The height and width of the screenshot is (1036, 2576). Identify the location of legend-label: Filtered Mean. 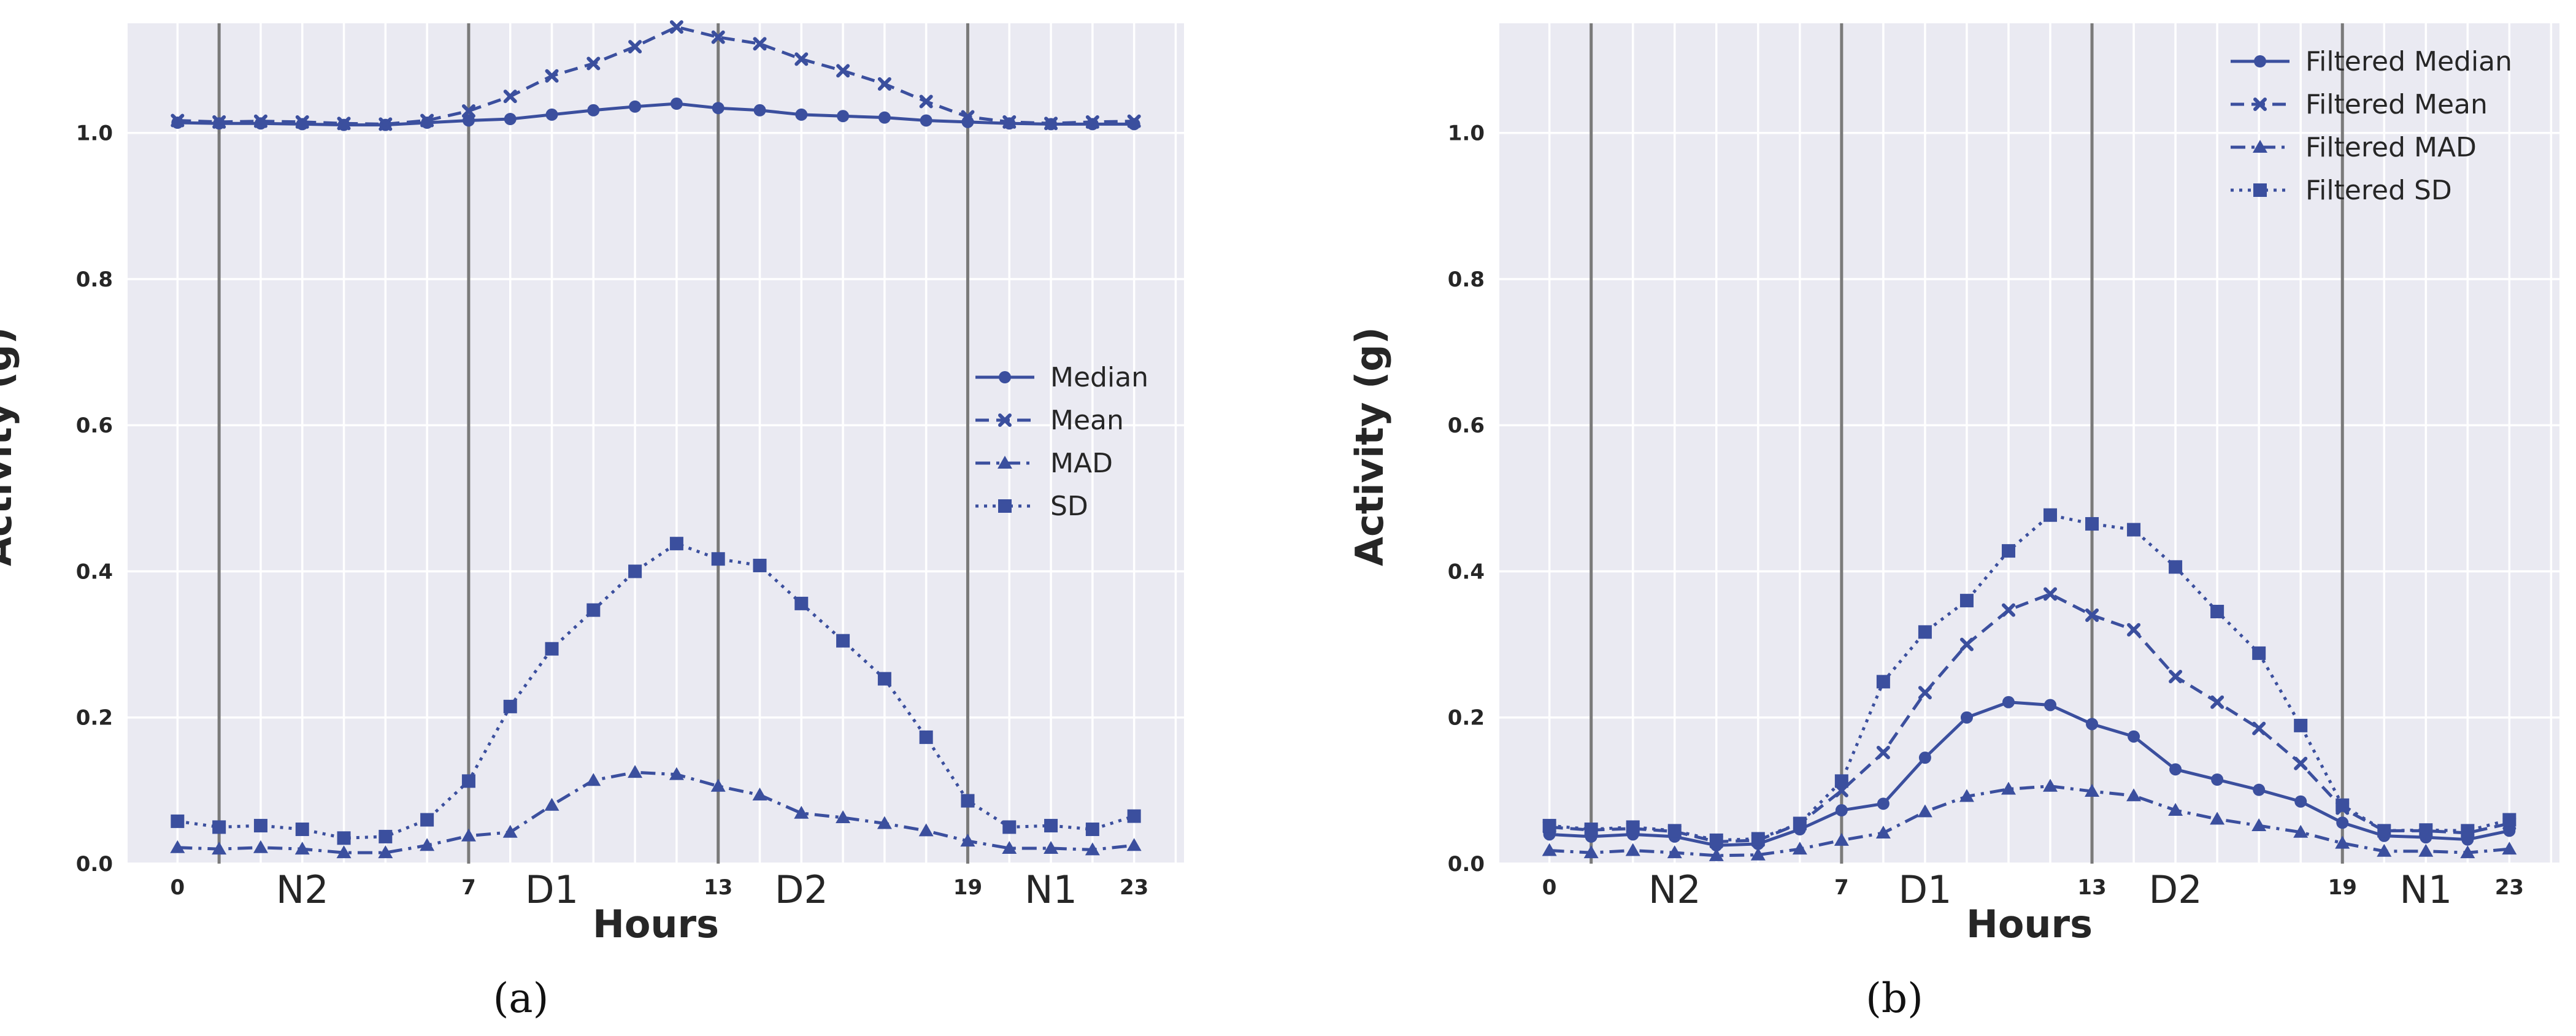
(2396, 104).